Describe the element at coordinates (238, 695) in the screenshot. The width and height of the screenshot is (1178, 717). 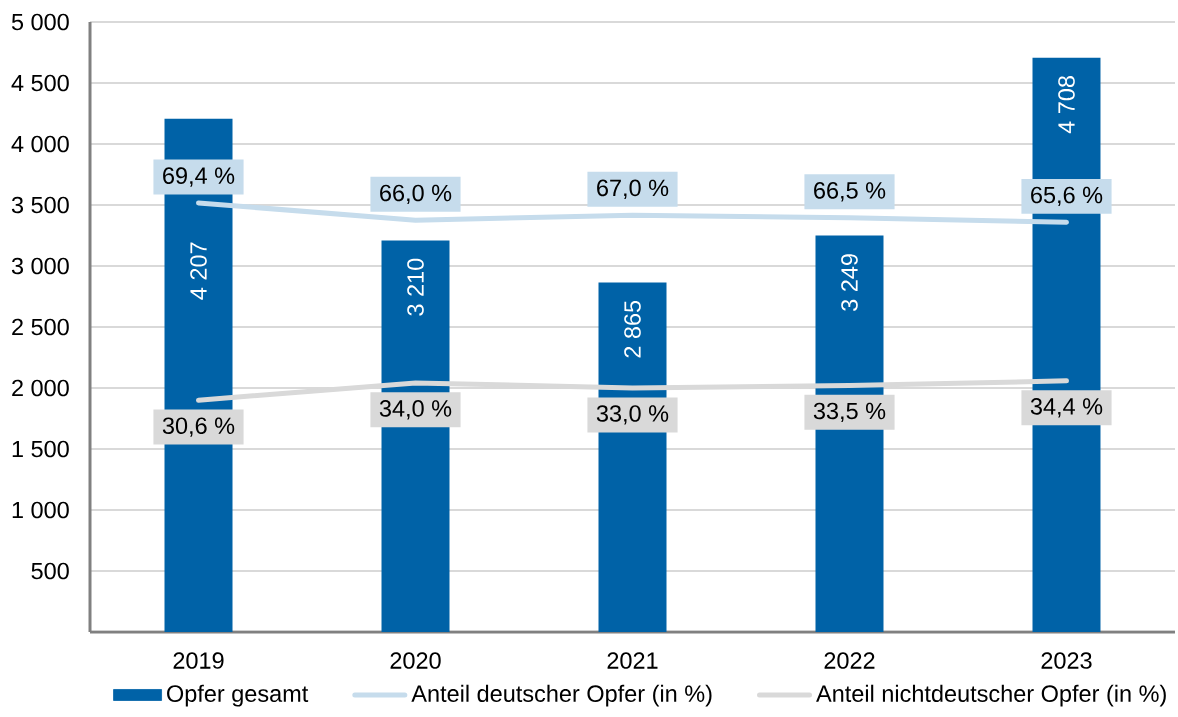
I see `legend-label: Opfer gesamt` at that location.